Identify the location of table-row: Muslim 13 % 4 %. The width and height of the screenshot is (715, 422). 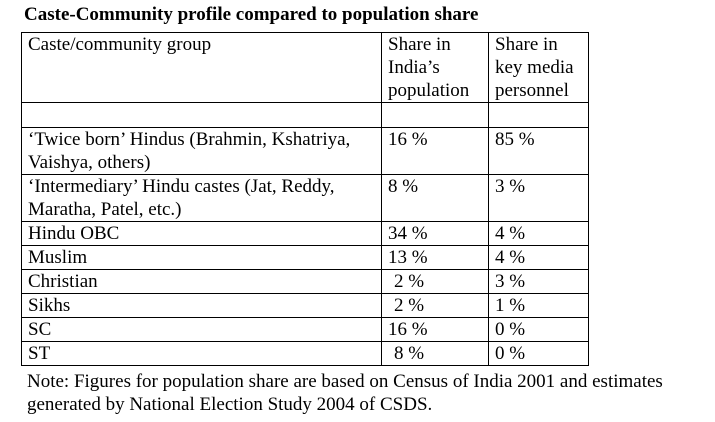
(305, 257).